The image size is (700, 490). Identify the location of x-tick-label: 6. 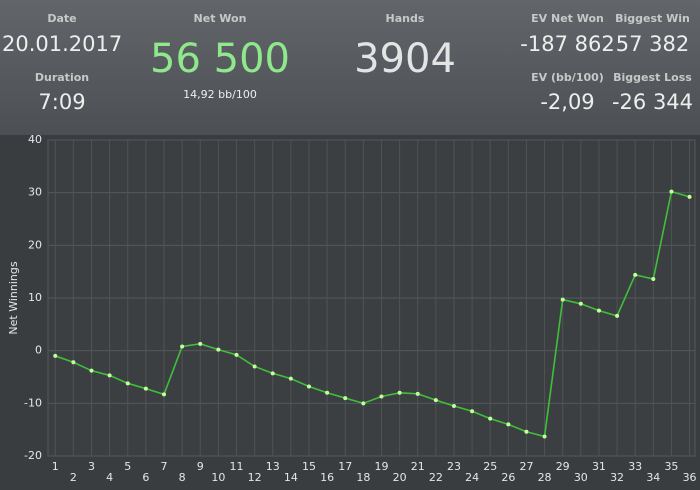
(145, 477).